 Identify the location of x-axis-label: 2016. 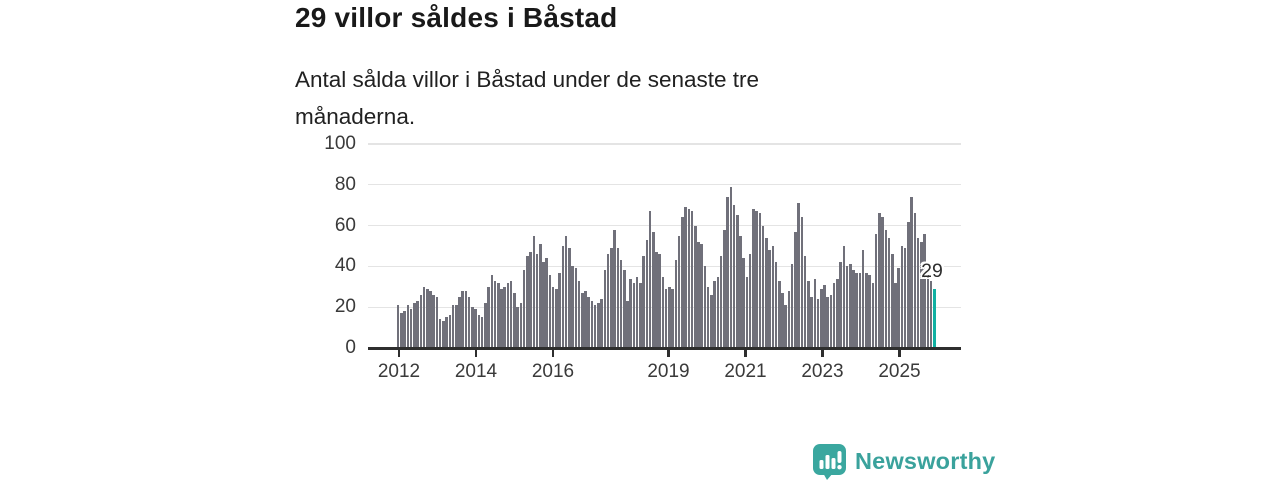
(553, 371).